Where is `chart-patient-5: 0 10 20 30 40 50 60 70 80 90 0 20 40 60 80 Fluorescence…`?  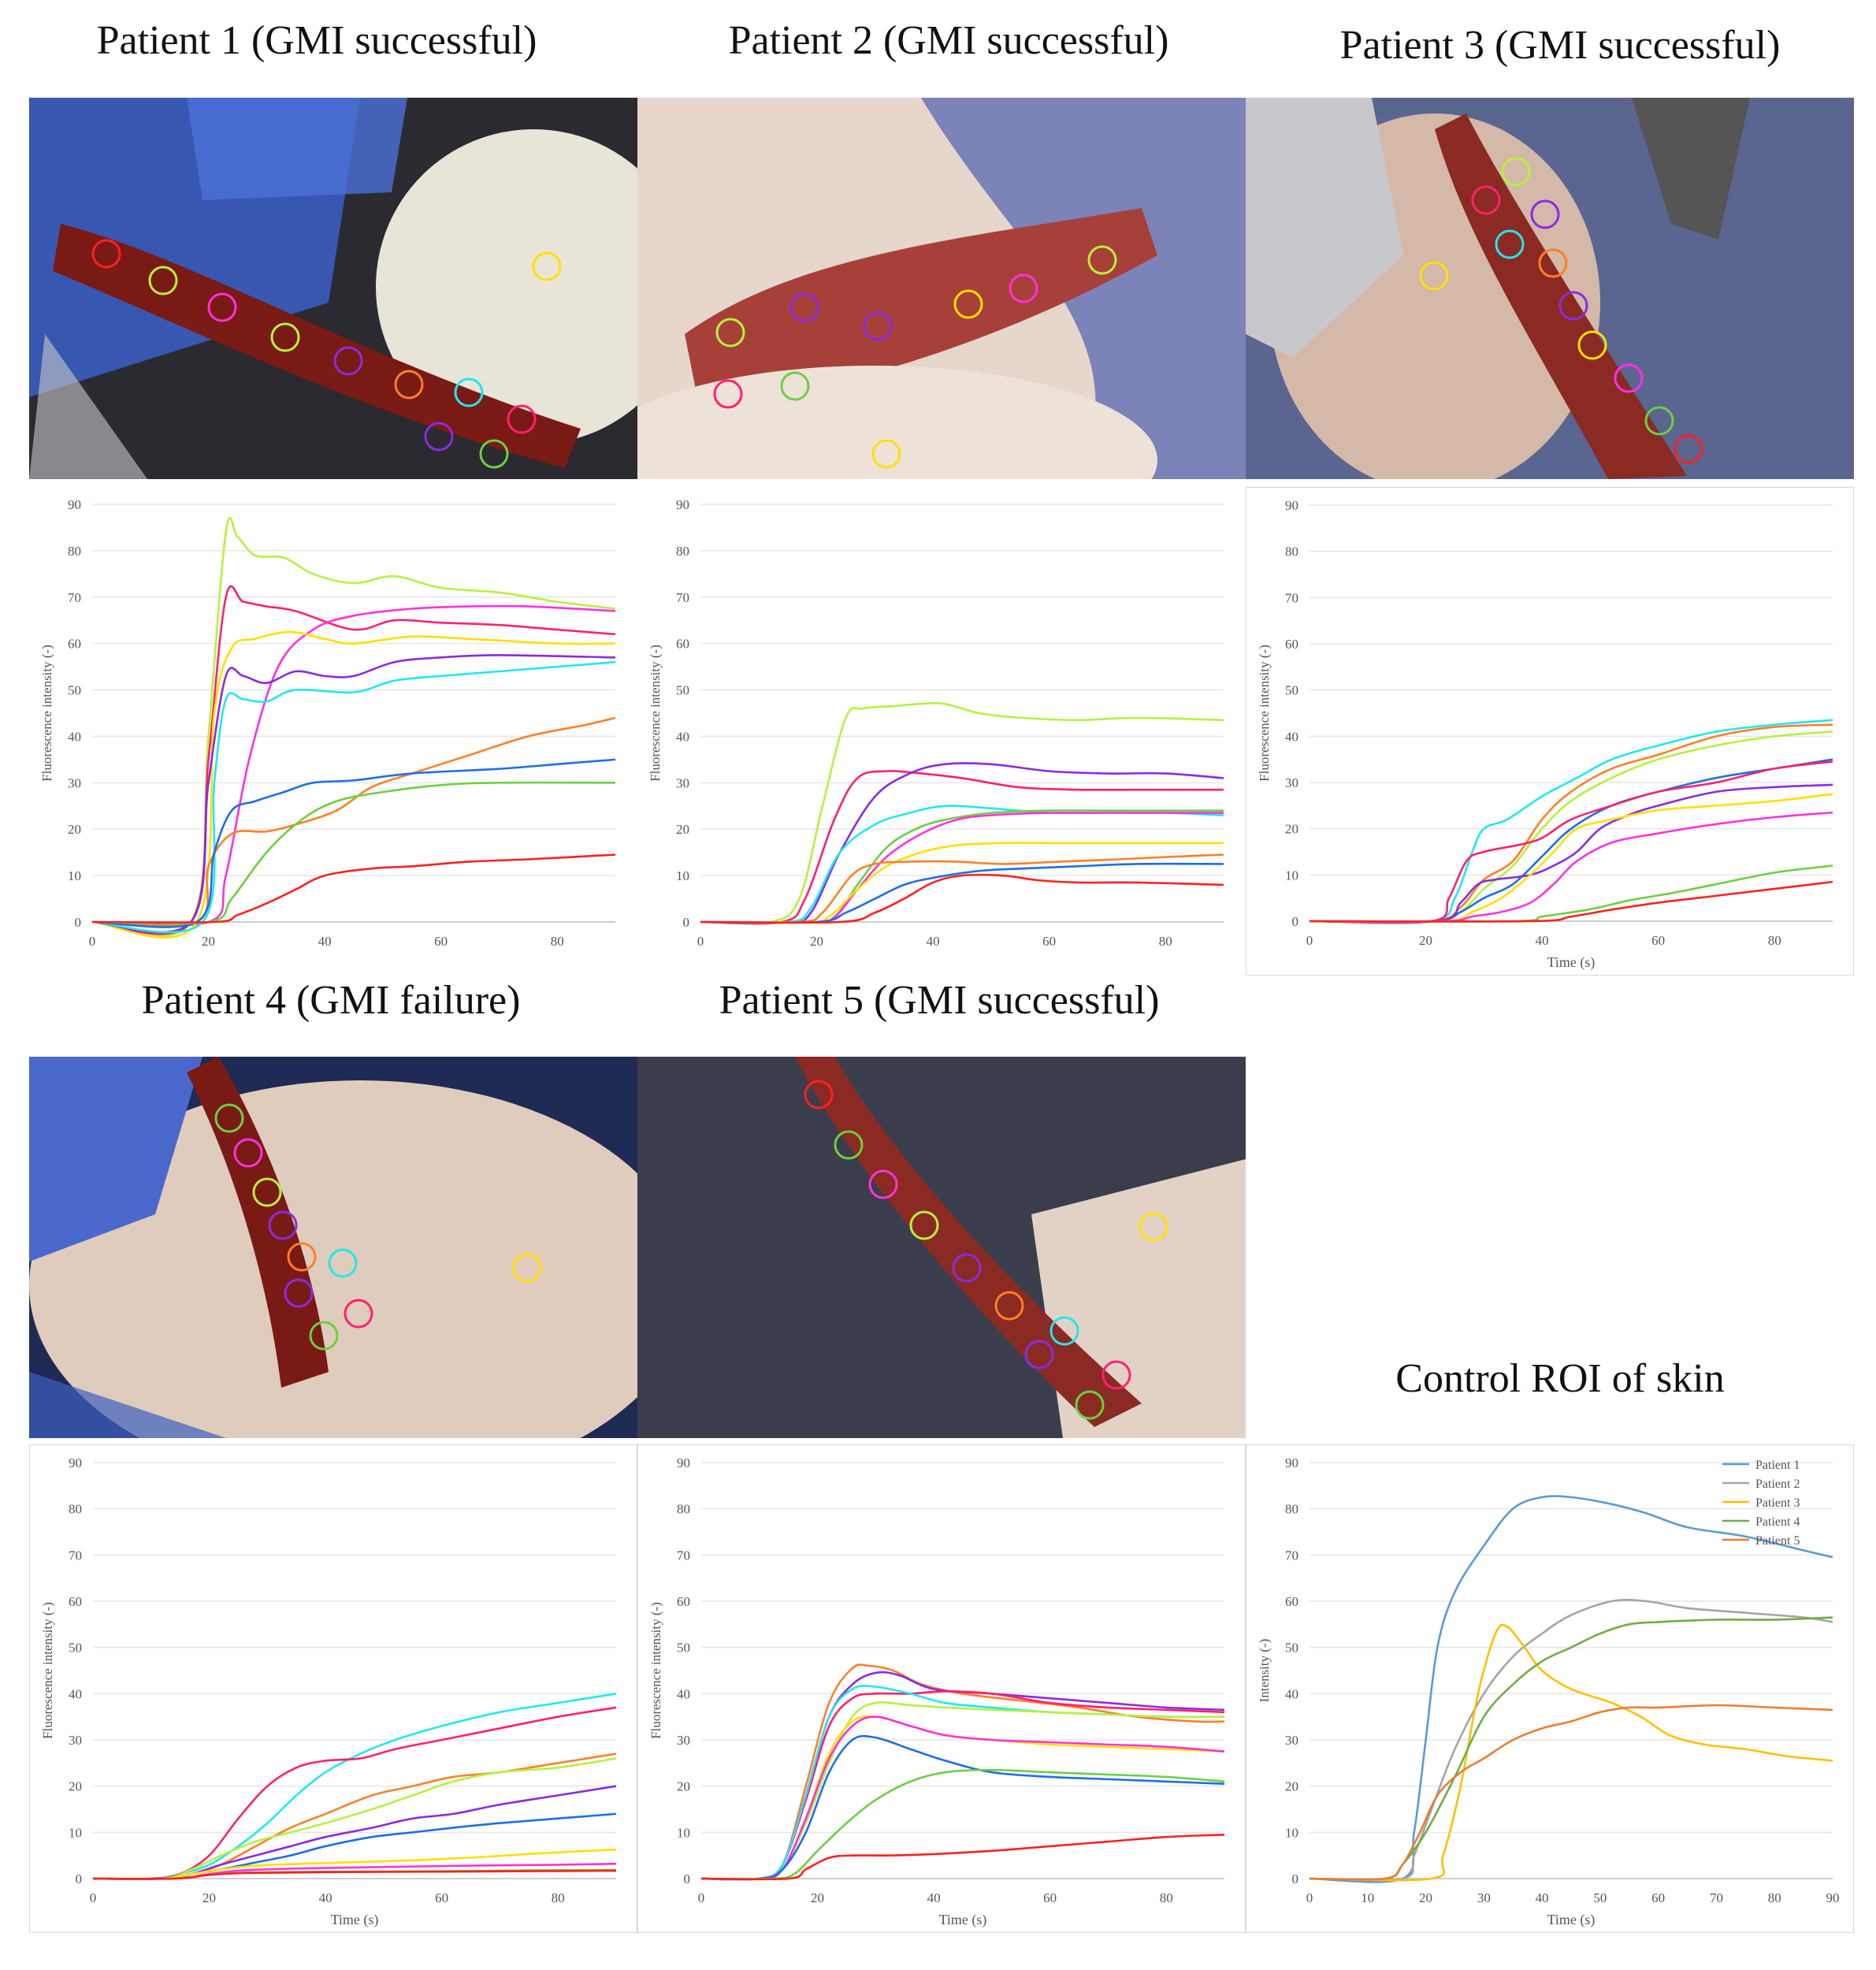
chart-patient-5: 0 10 20 30 40 50 60 70 80 90 0 20 40 60 80 Fluorescence… is located at coordinates (941, 1688).